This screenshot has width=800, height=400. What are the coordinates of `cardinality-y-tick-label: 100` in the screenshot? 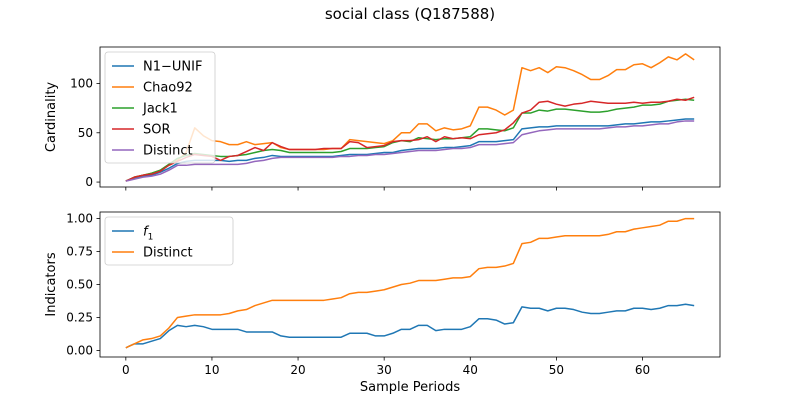 It's located at (81, 83).